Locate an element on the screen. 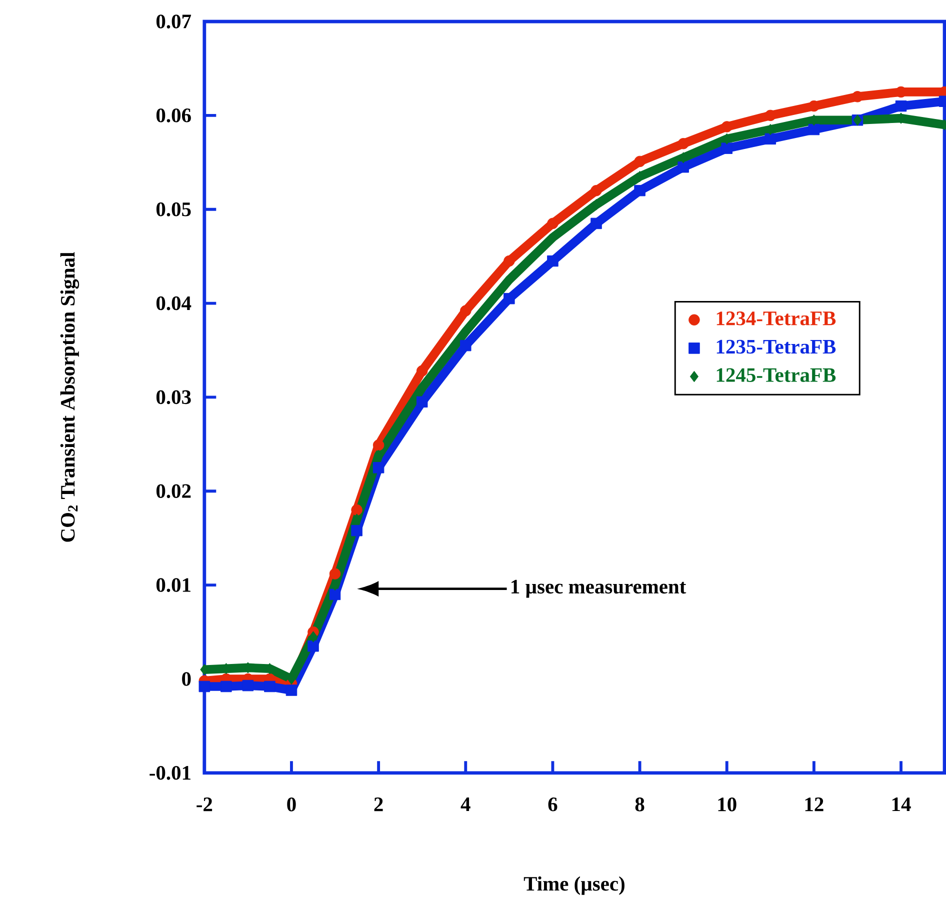  x-tick-label: 10 is located at coordinates (727, 804).